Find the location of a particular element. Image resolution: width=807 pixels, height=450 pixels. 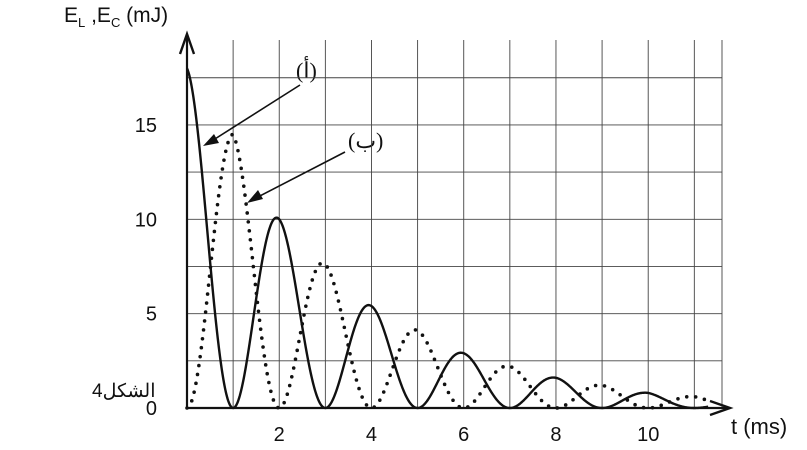

x-tick-label: 4 is located at coordinates (371, 435).